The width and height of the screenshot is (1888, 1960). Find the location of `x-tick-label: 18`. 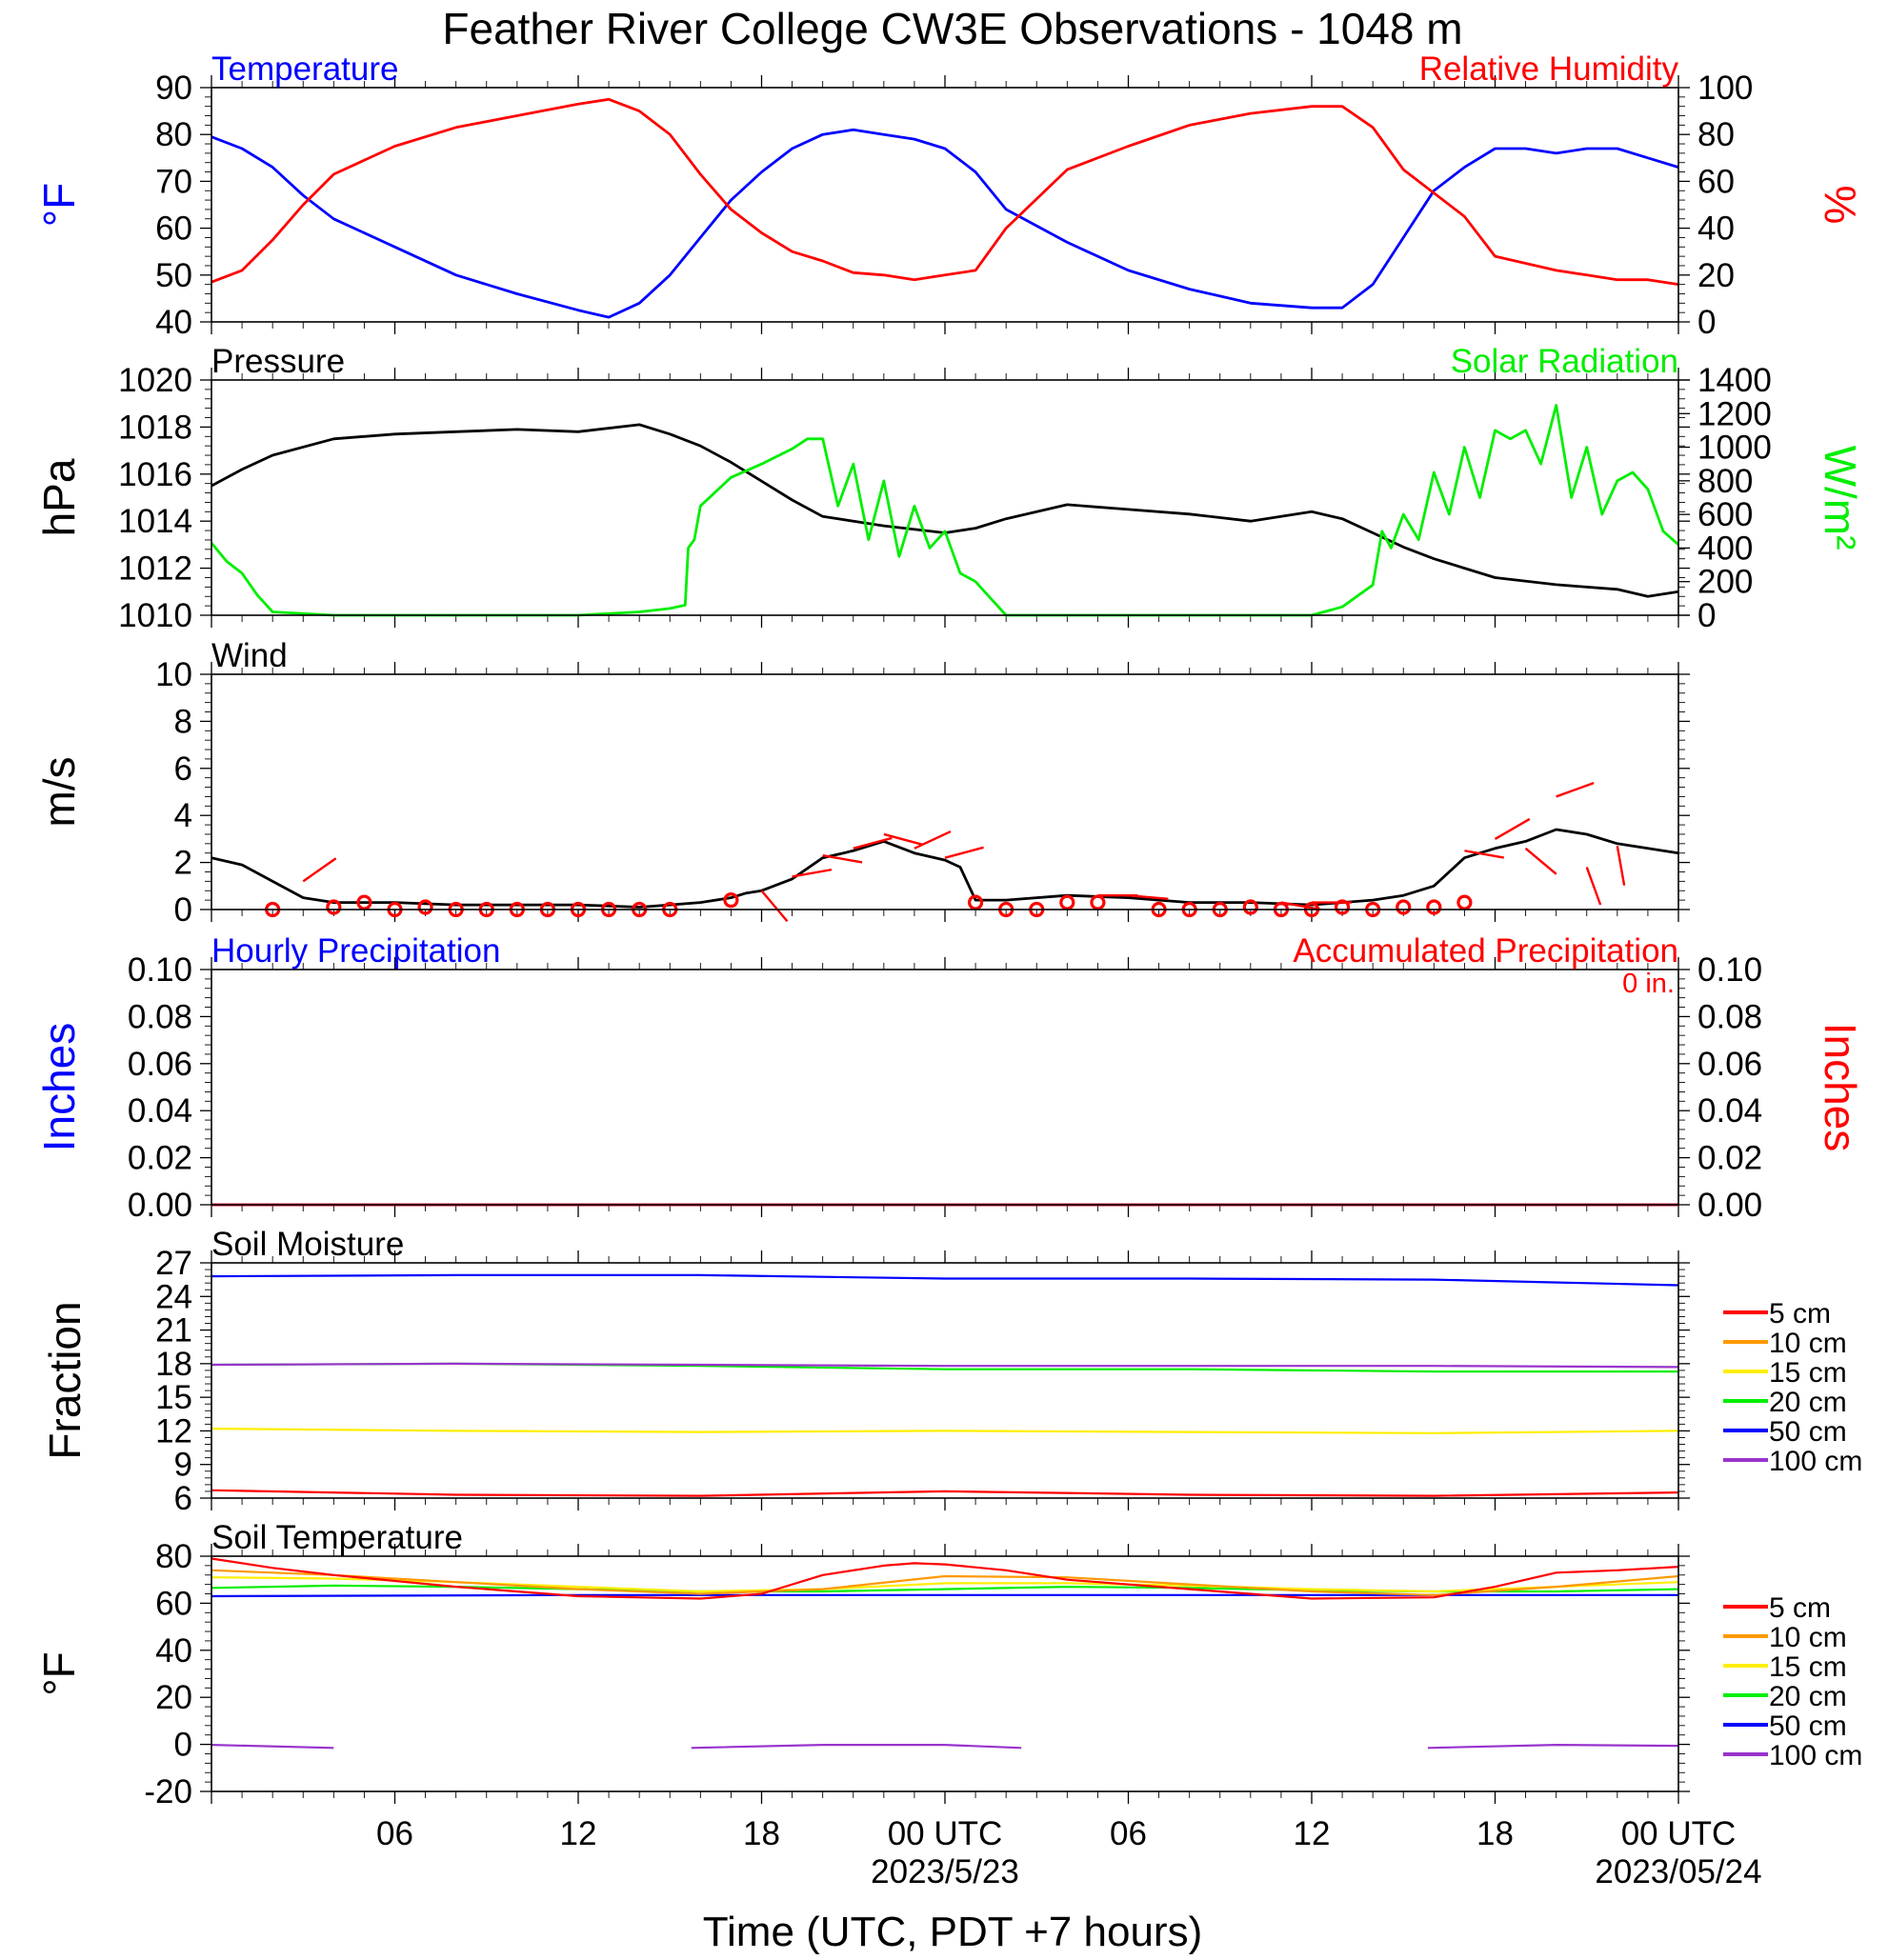

x-tick-label: 18 is located at coordinates (1495, 1833).